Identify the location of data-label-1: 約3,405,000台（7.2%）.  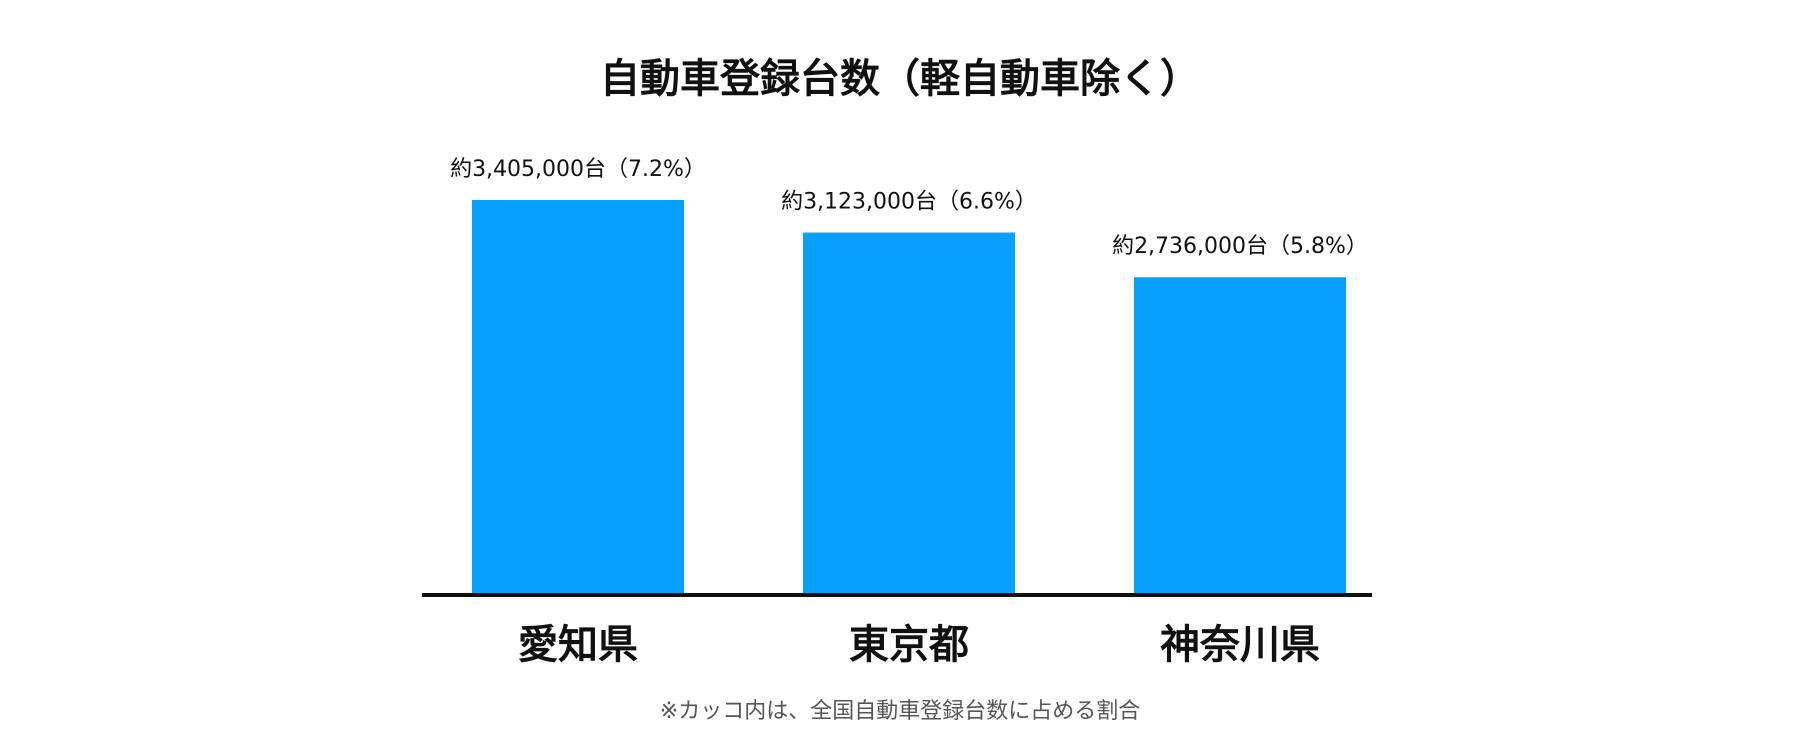
(578, 169).